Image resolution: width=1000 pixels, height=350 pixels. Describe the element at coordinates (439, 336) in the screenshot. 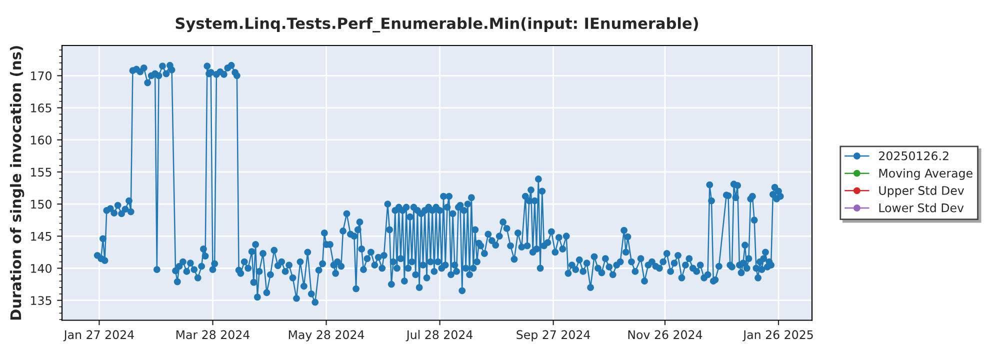

I see `x-tick-label: Jul 28 2024` at that location.